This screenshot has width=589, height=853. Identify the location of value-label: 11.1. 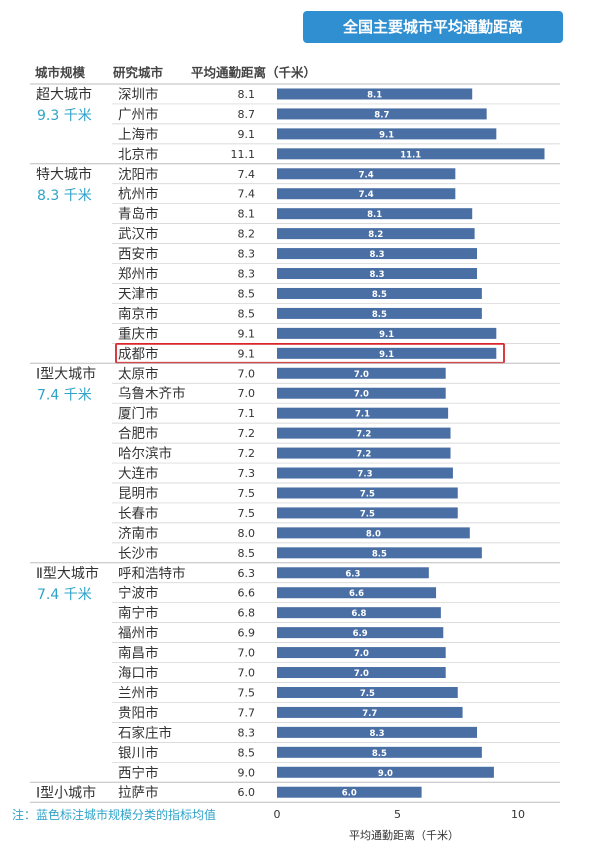
(243, 154).